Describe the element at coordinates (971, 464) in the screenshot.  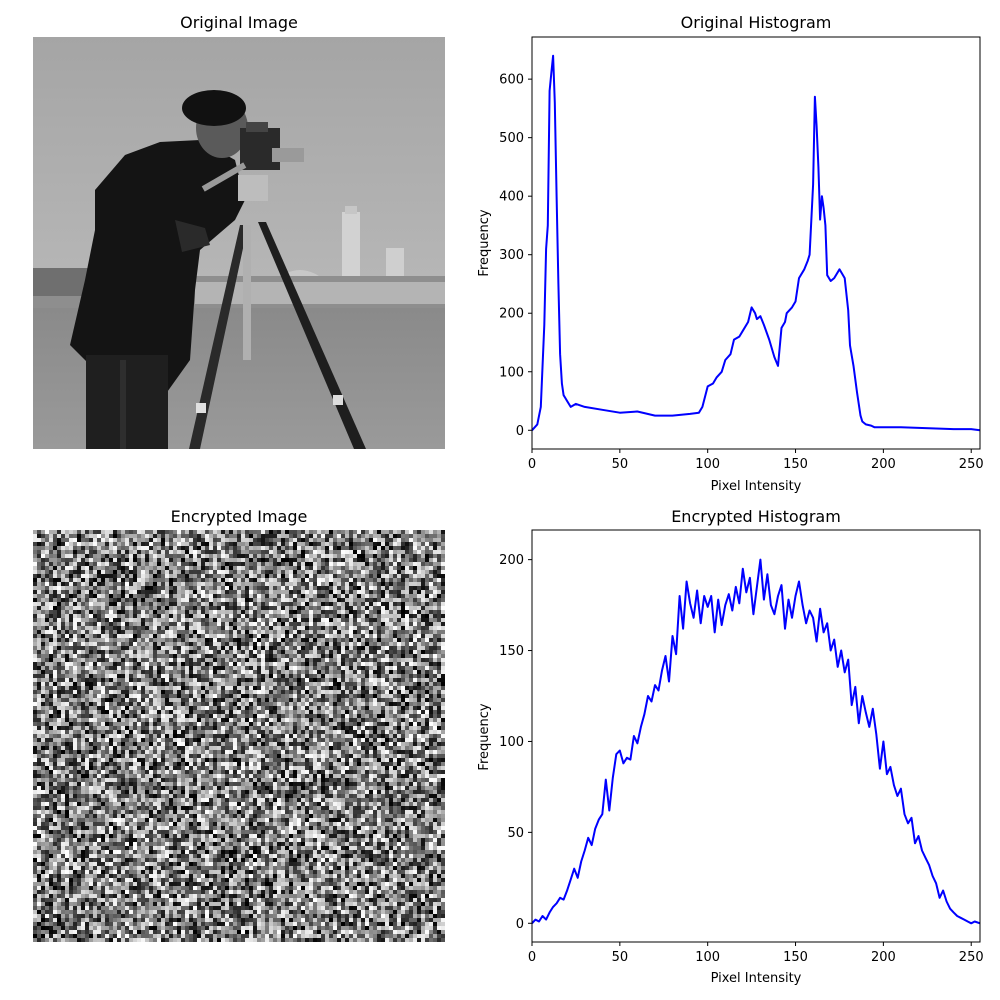
I see `original-histogram-xtick-label: 250` at that location.